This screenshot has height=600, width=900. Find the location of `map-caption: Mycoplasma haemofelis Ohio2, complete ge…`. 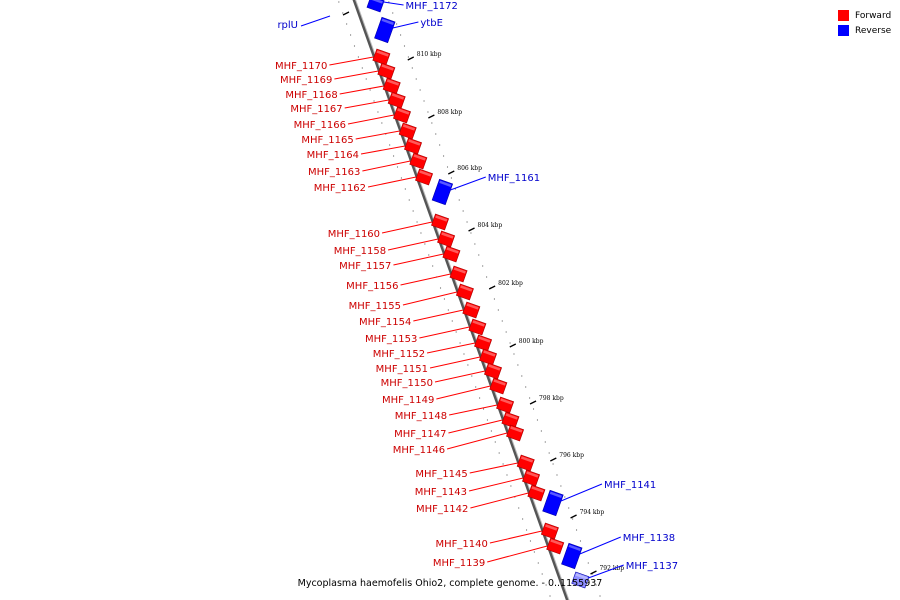

map-caption: Mycoplasma haemofelis Ohio2, complete ge… is located at coordinates (450, 583).